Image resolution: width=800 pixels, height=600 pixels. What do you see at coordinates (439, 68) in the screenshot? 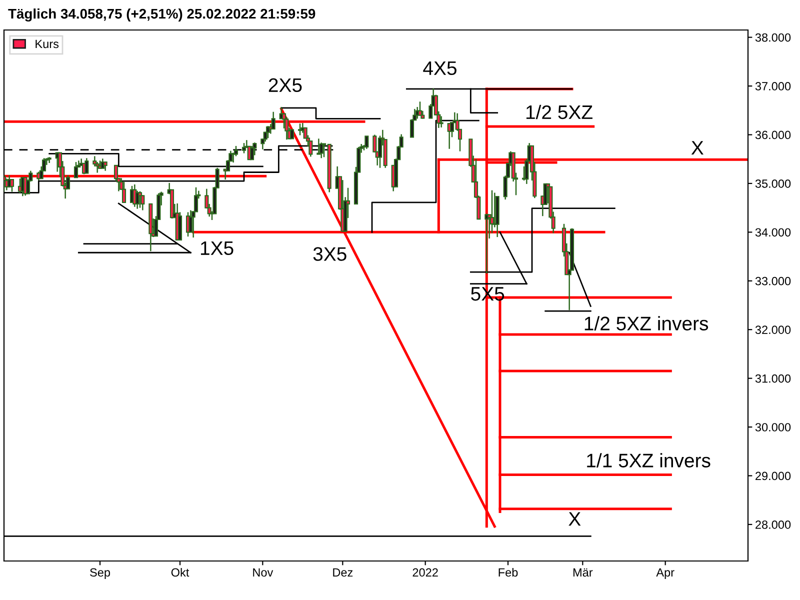
I see `annotation: 4X5` at bounding box center [439, 68].